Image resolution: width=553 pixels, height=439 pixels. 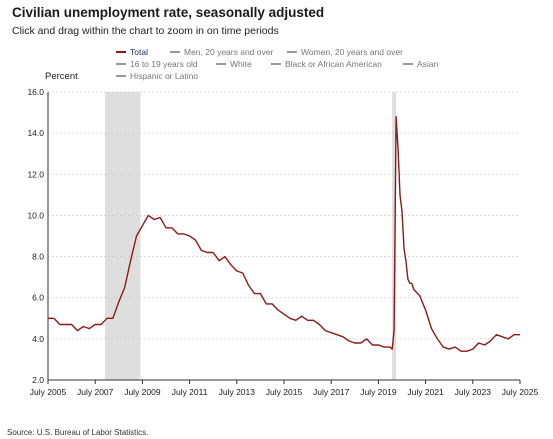 I want to click on legend-item-asian: Asian, so click(x=420, y=64).